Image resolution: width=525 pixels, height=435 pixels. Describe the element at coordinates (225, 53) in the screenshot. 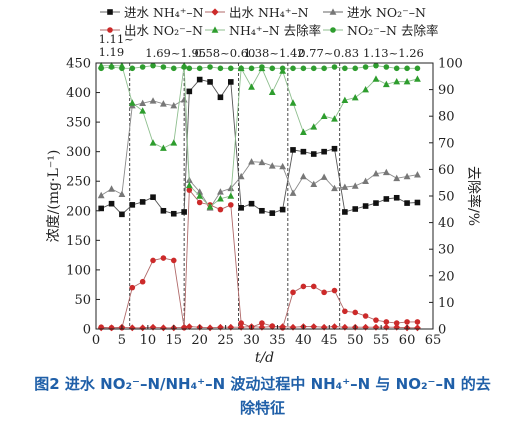

I see `phase-label: 0.58~0.60` at that location.